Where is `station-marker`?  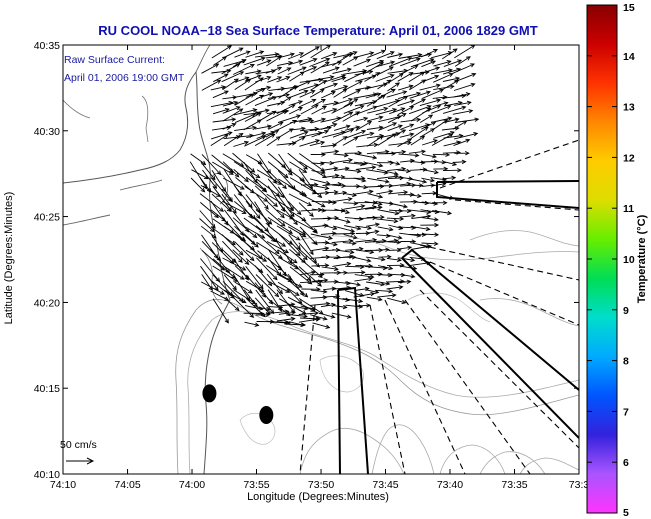 station-marker is located at coordinates (209, 393).